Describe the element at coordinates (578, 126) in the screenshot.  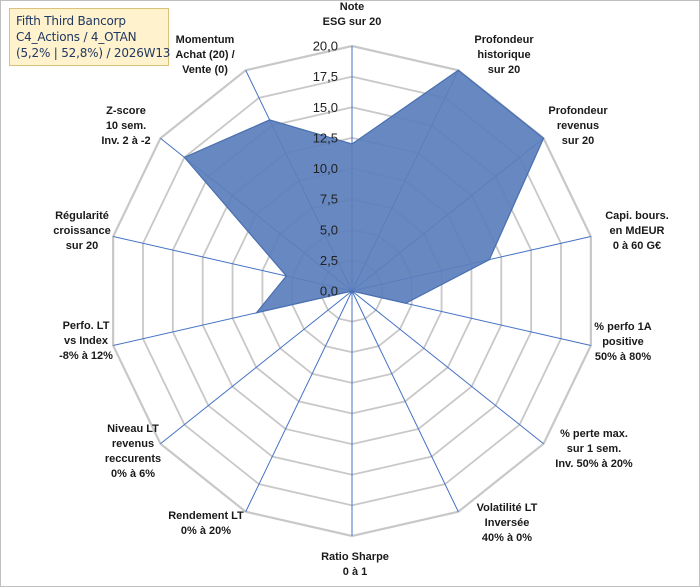
I see `axis-label: Profondeur revenus sur 20` at that location.